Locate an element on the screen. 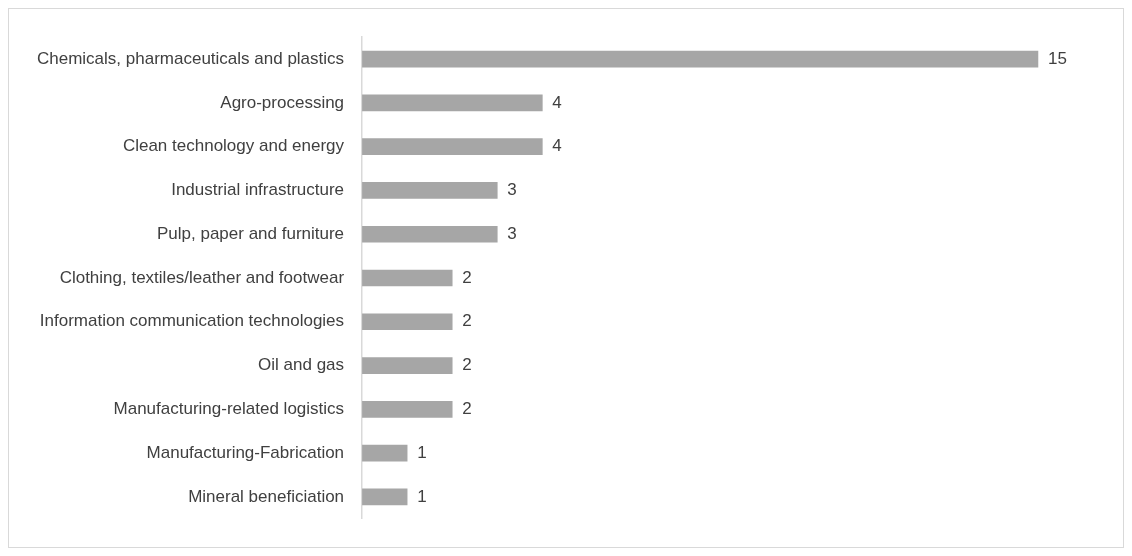 The height and width of the screenshot is (556, 1132). y-tick-label: Industrial infrastructure is located at coordinates (258, 190).